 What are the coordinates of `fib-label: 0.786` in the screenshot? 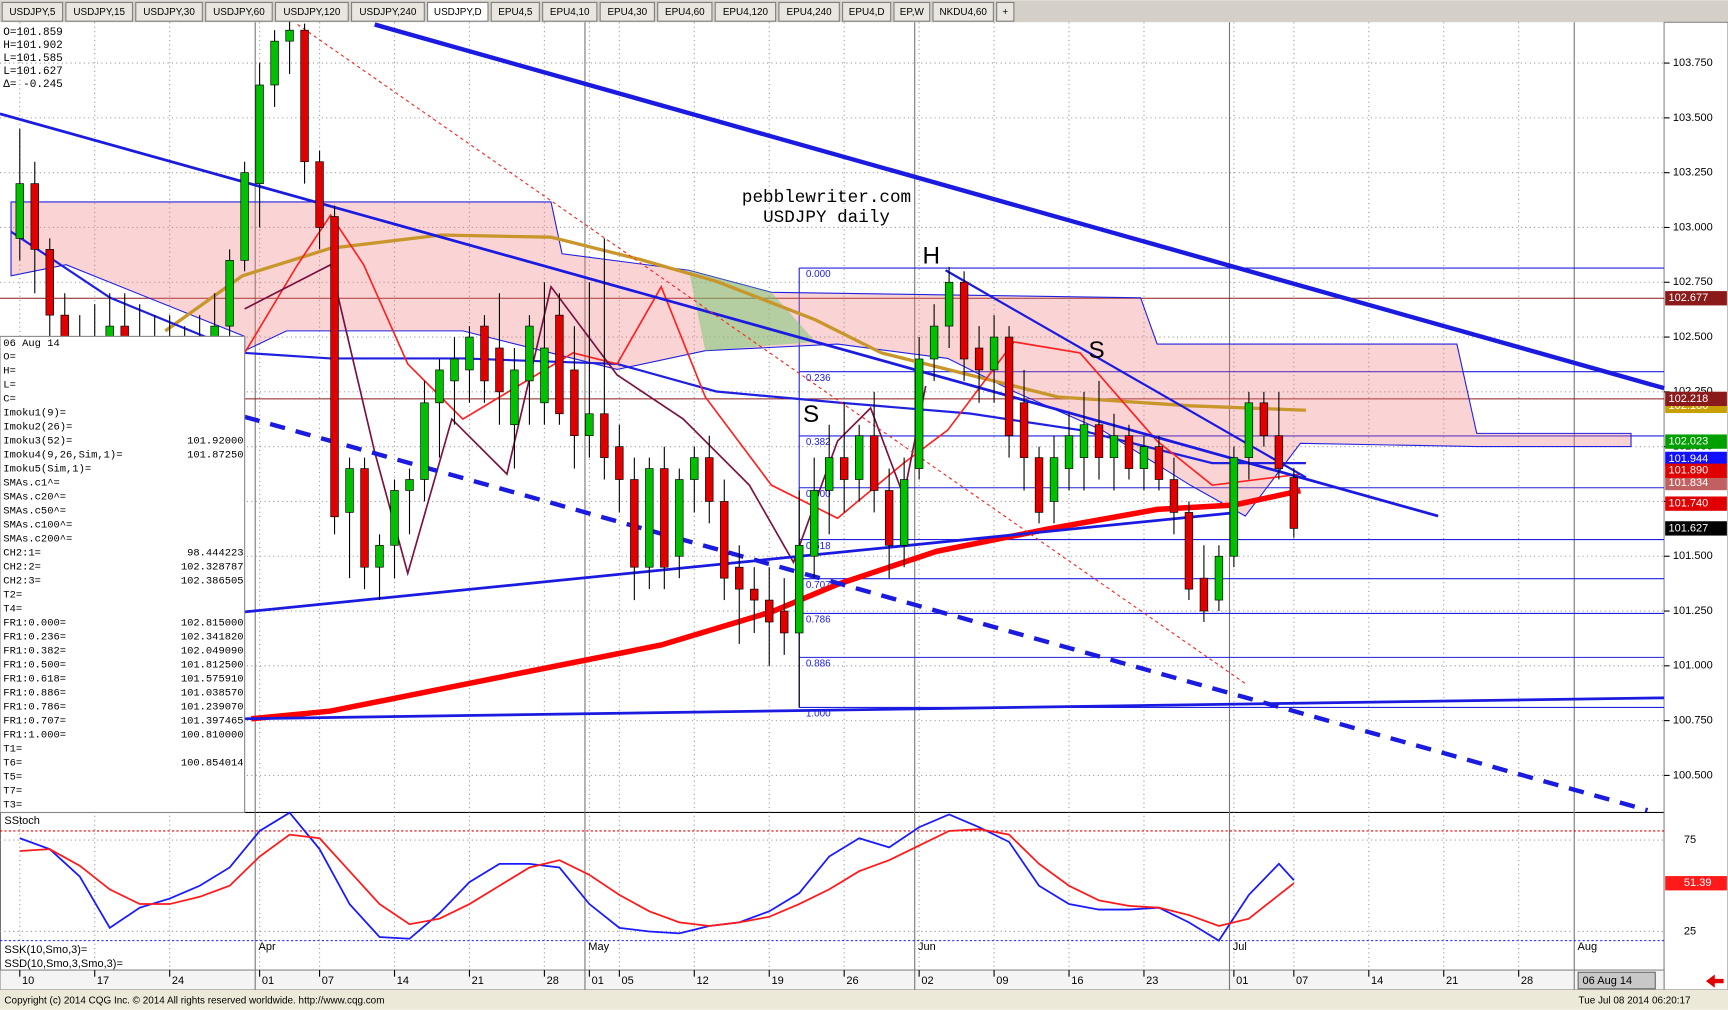 It's located at (818, 620).